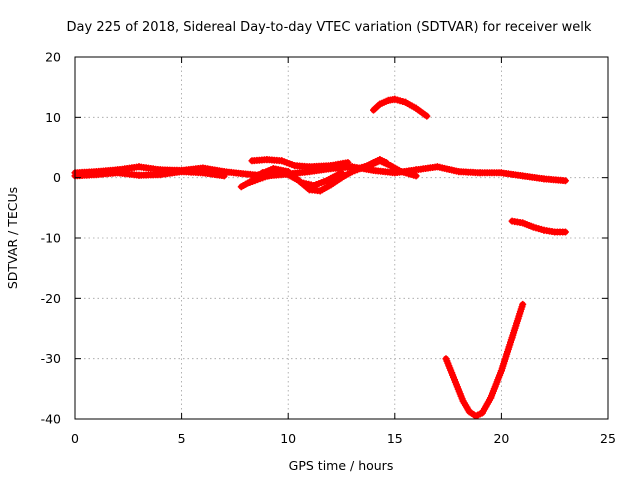 The image size is (640, 480). Describe the element at coordinates (51, 419) in the screenshot. I see `y-tick-label: -40` at that location.